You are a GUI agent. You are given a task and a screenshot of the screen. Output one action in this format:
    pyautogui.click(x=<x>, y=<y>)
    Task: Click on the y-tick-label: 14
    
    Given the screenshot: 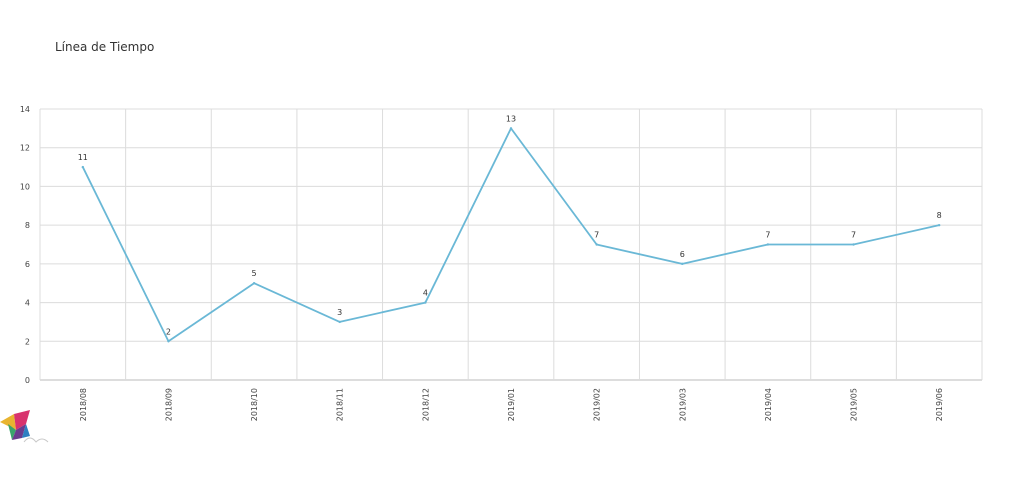 What is the action you would take?
    pyautogui.click(x=25, y=109)
    